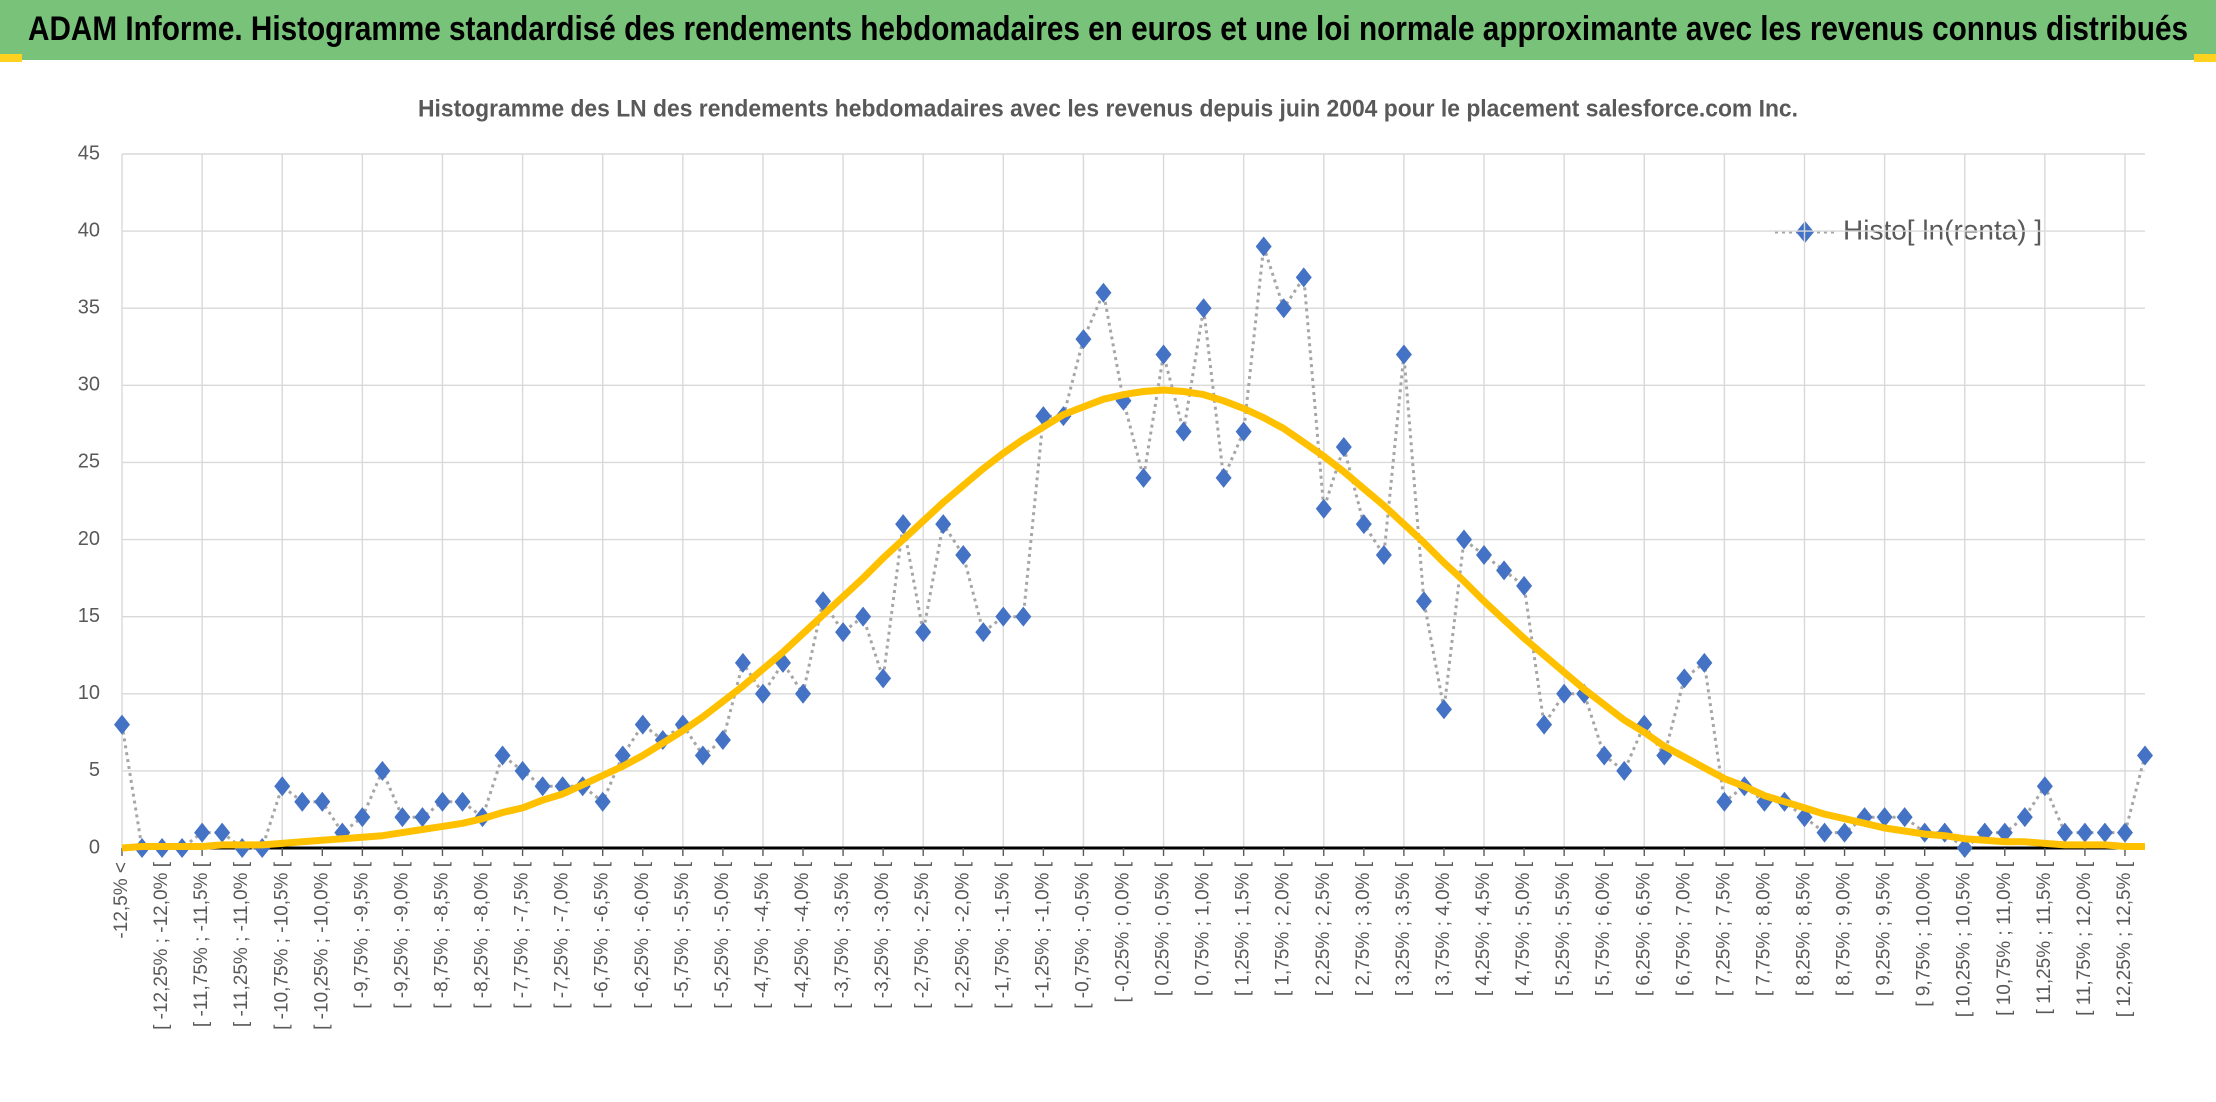  Describe the element at coordinates (682, 935) in the screenshot. I see `x-tick-label: [ -5,75% ; -5,5% [` at that location.